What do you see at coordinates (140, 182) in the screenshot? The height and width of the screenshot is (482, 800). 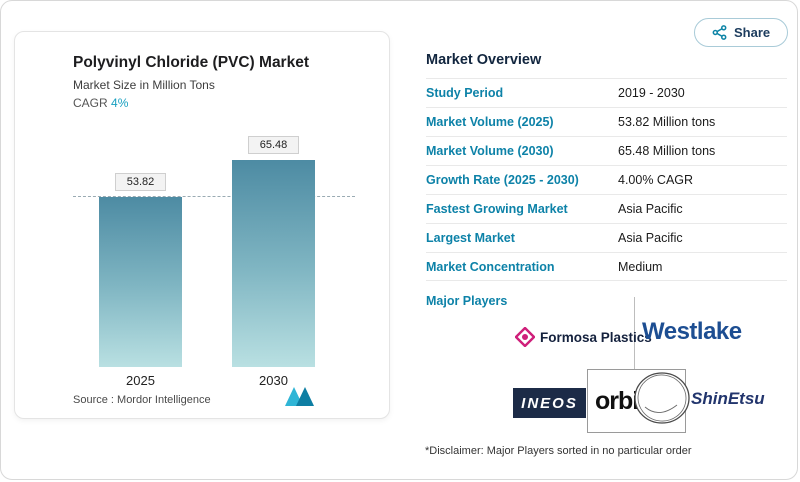 I see `bar-value-label-2025: 53.82` at bounding box center [140, 182].